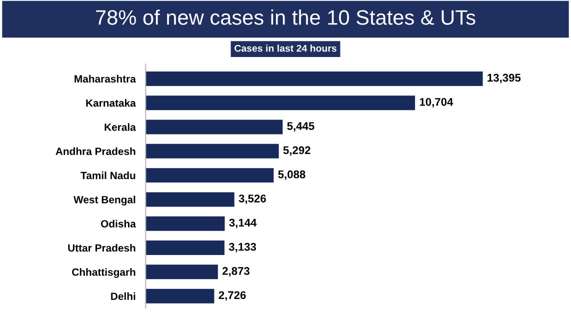 This screenshot has height=321, width=571. What do you see at coordinates (286, 17) in the screenshot?
I see `chart-title: 78% of new cases in the 10 States & UTs` at bounding box center [286, 17].